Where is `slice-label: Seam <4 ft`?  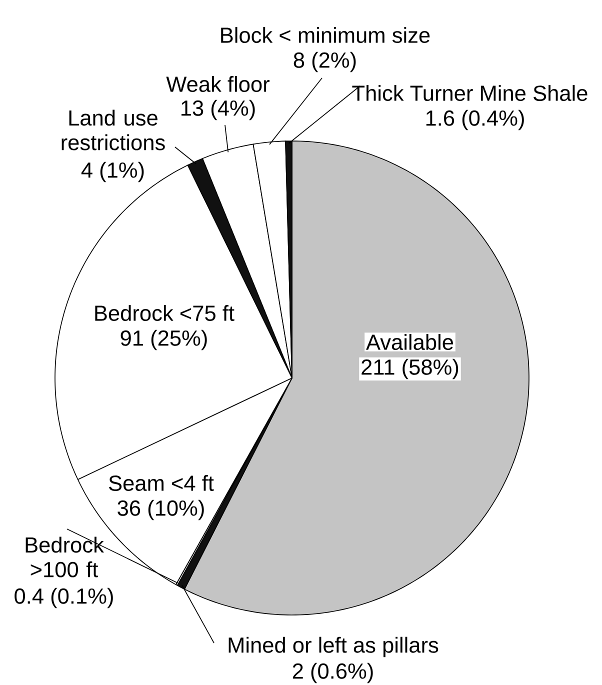
slice-label: Seam <4 ft is located at coordinates (161, 482).